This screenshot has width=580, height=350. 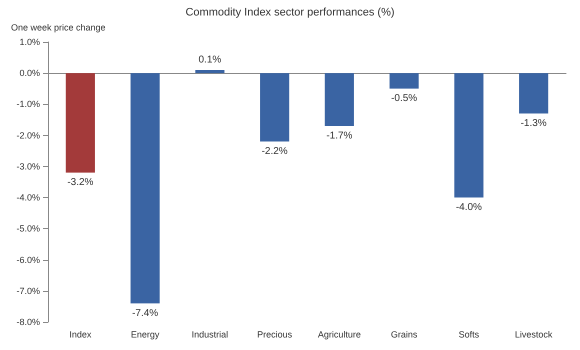 What do you see at coordinates (469, 208) in the screenshot?
I see `data-label: -4.0%` at bounding box center [469, 208].